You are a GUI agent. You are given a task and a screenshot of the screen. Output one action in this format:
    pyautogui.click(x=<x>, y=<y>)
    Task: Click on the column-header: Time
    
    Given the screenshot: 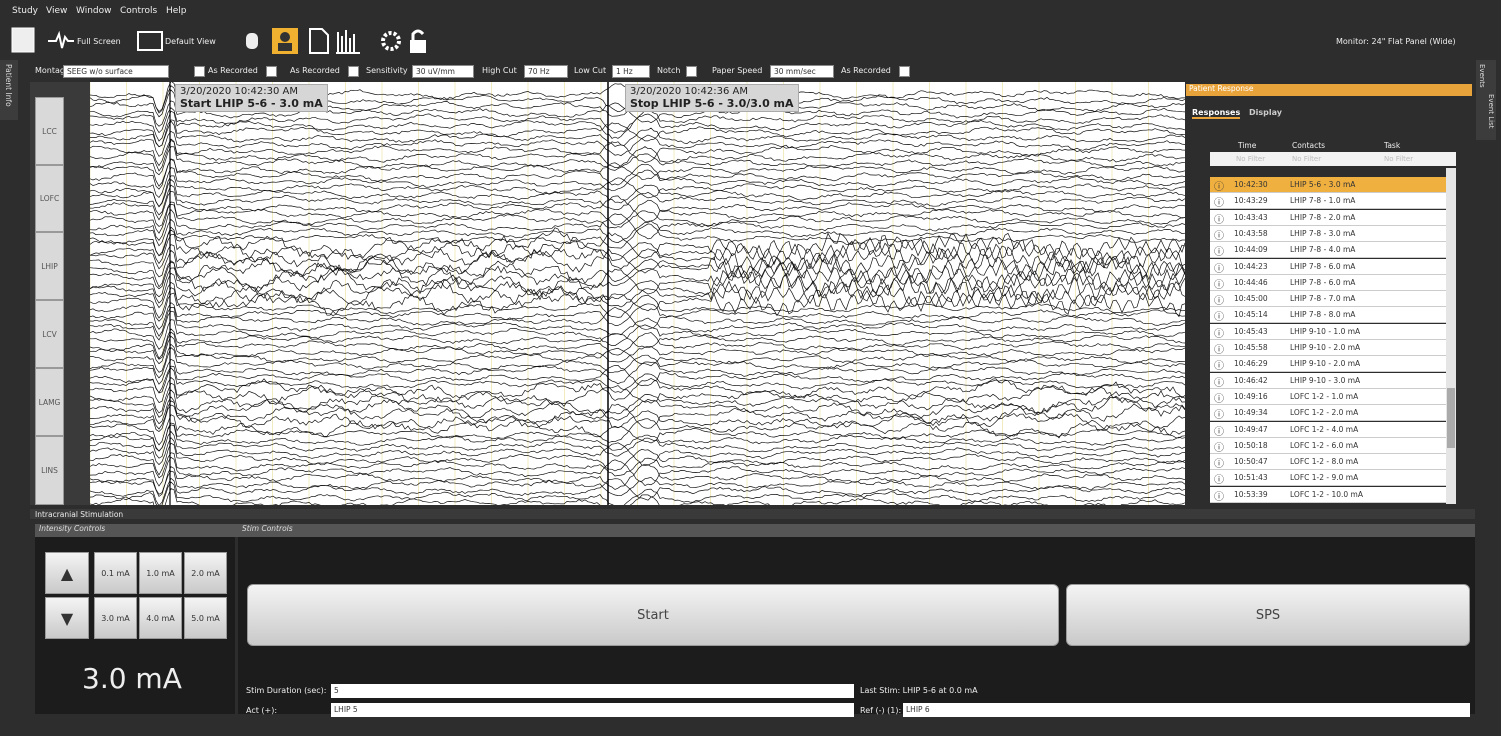 What is the action you would take?
    pyautogui.click(x=1247, y=145)
    